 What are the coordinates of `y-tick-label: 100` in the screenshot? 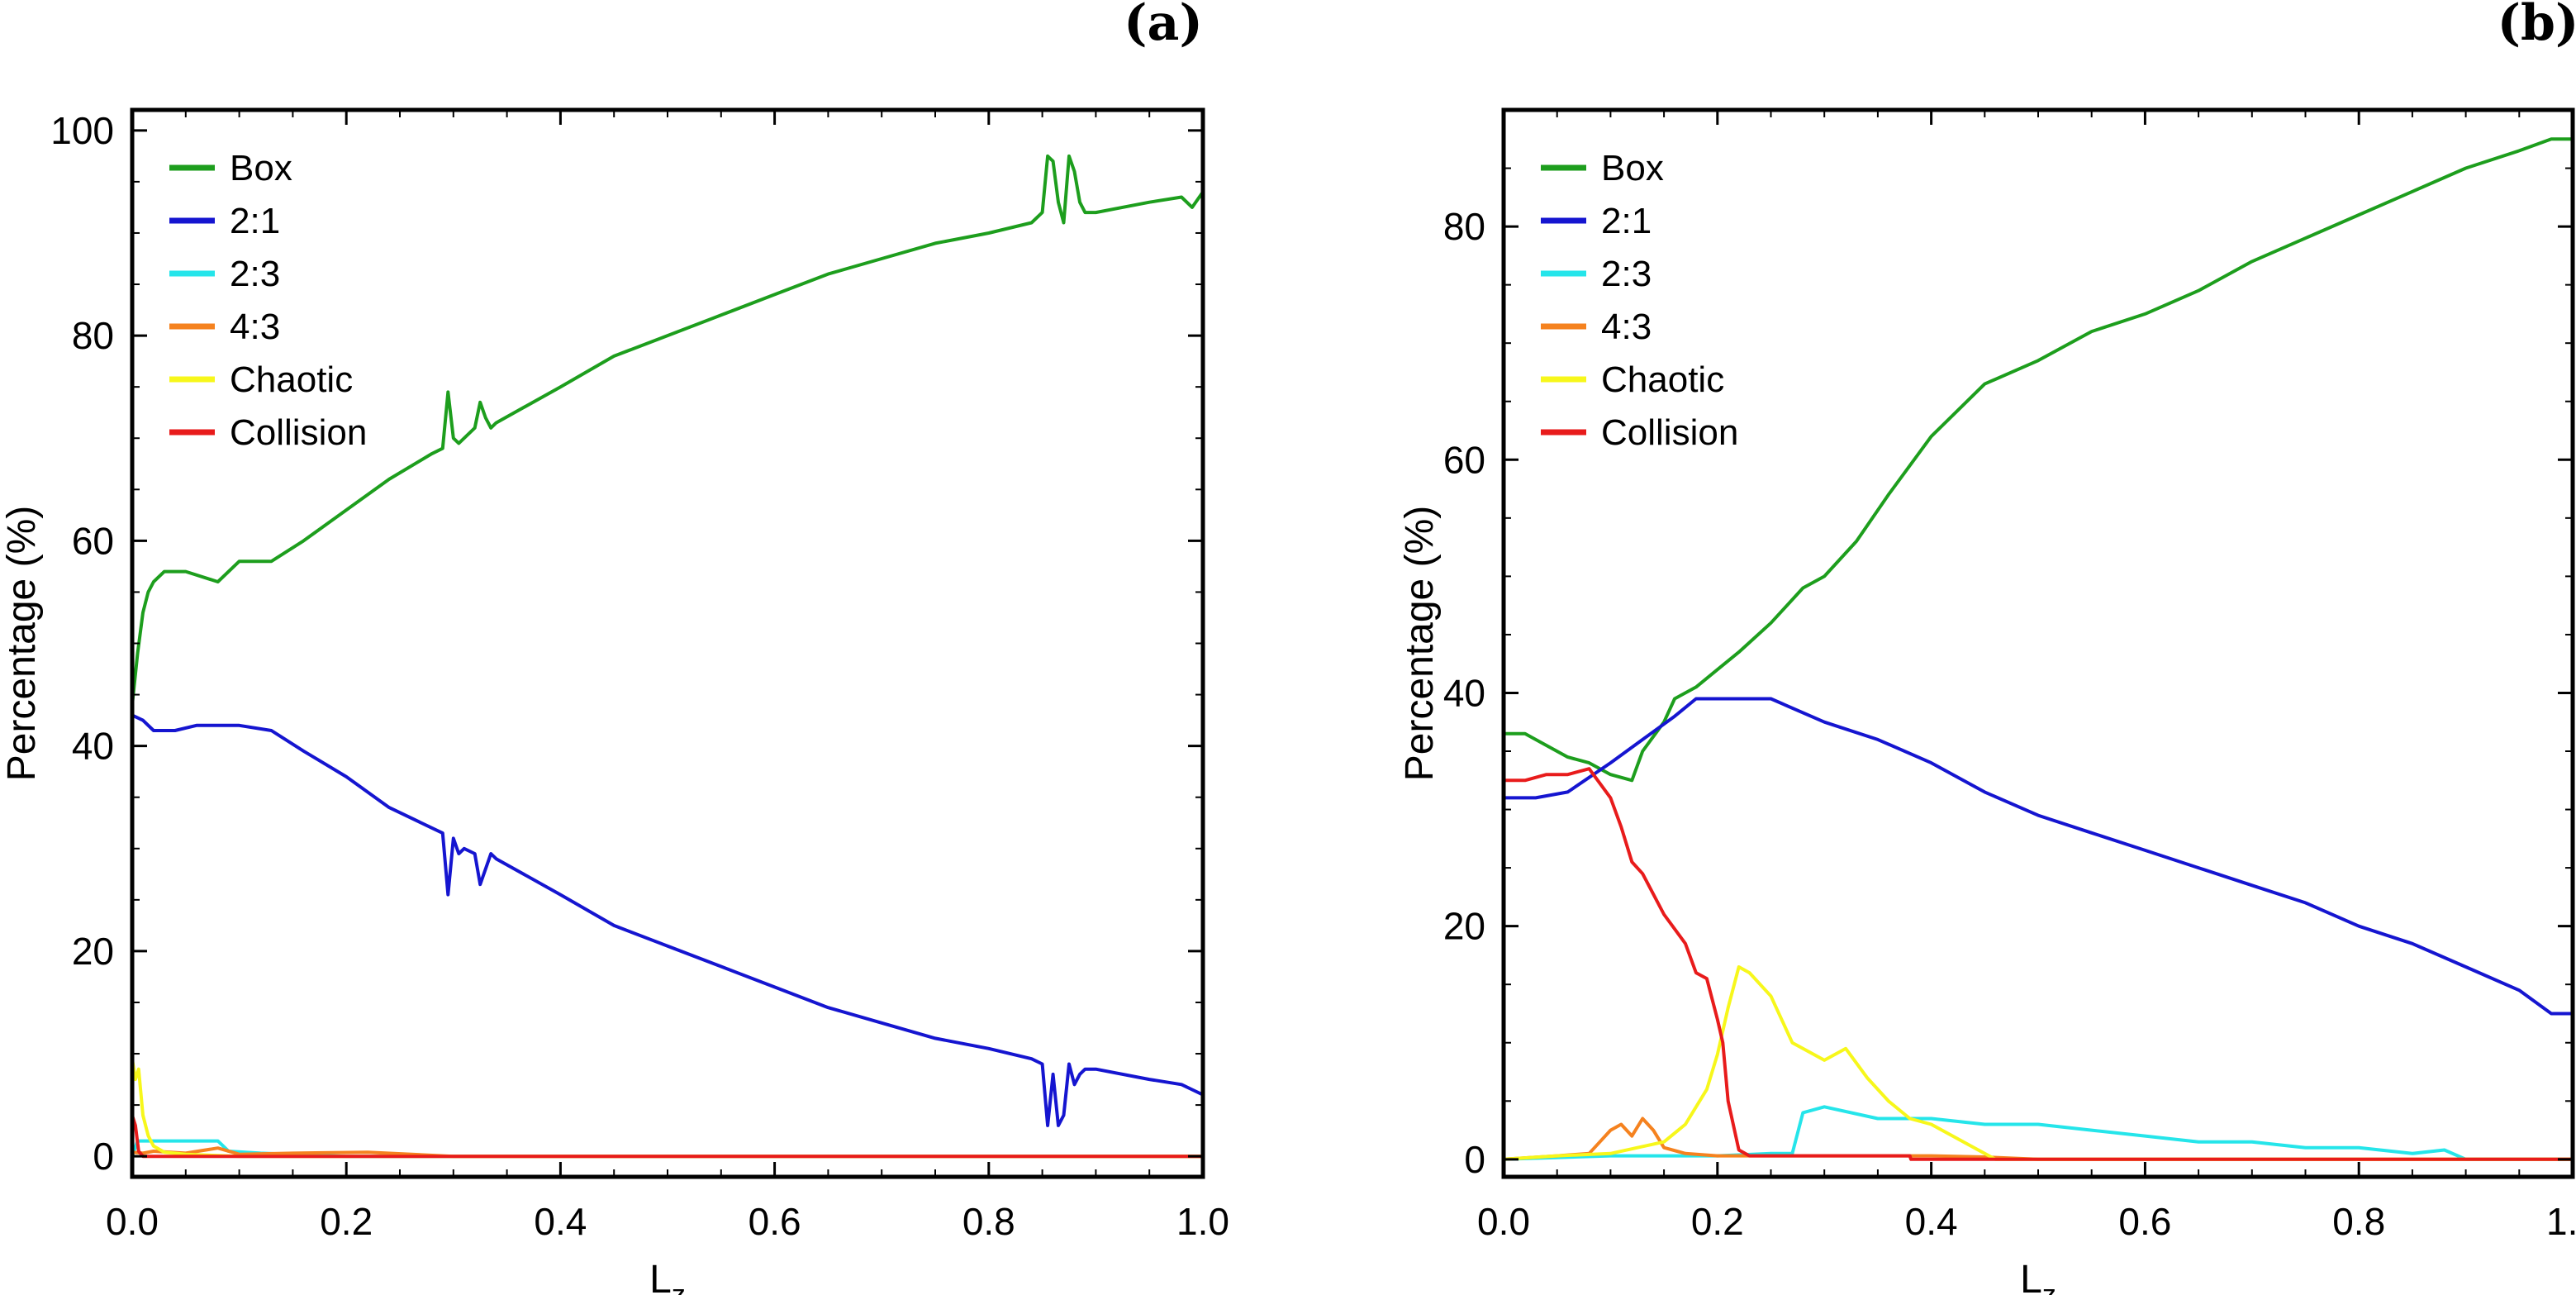 It's located at (82, 130).